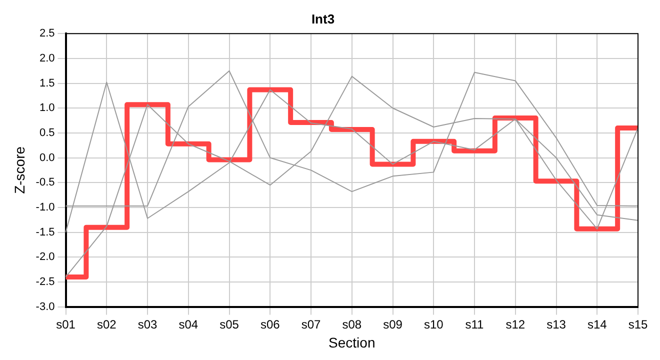 The width and height of the screenshot is (660, 360). I want to click on y-tick-label: -2.0, so click(45, 257).